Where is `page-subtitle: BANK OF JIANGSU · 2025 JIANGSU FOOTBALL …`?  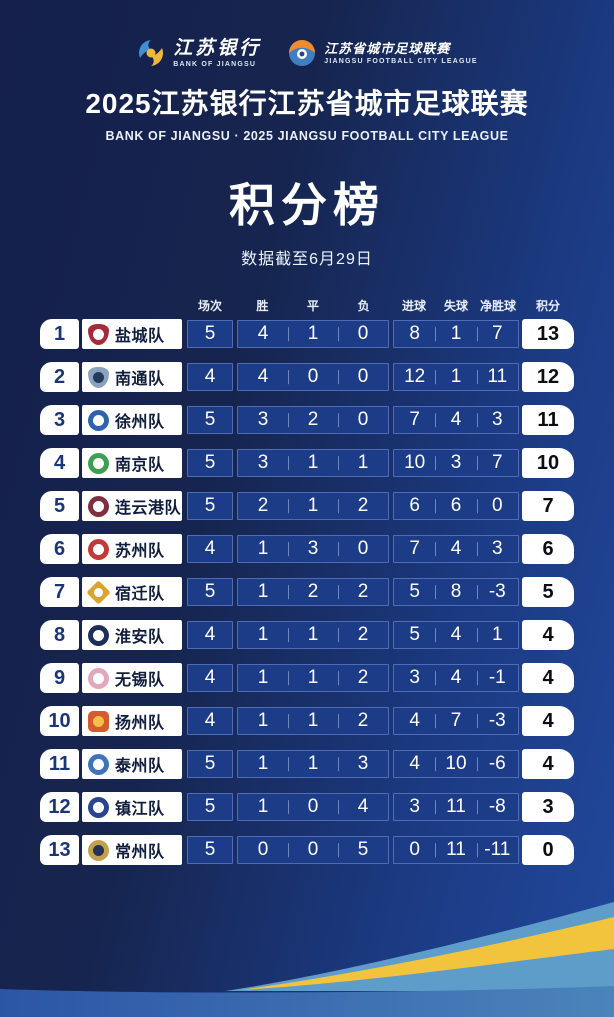 page-subtitle: BANK OF JIANGSU · 2025 JIANGSU FOOTBALL … is located at coordinates (307, 136).